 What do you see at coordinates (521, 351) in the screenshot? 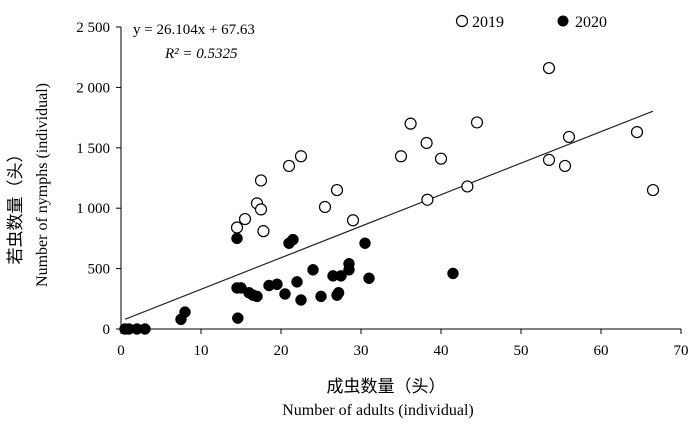
I see `x-tick-label: 50` at bounding box center [521, 351].